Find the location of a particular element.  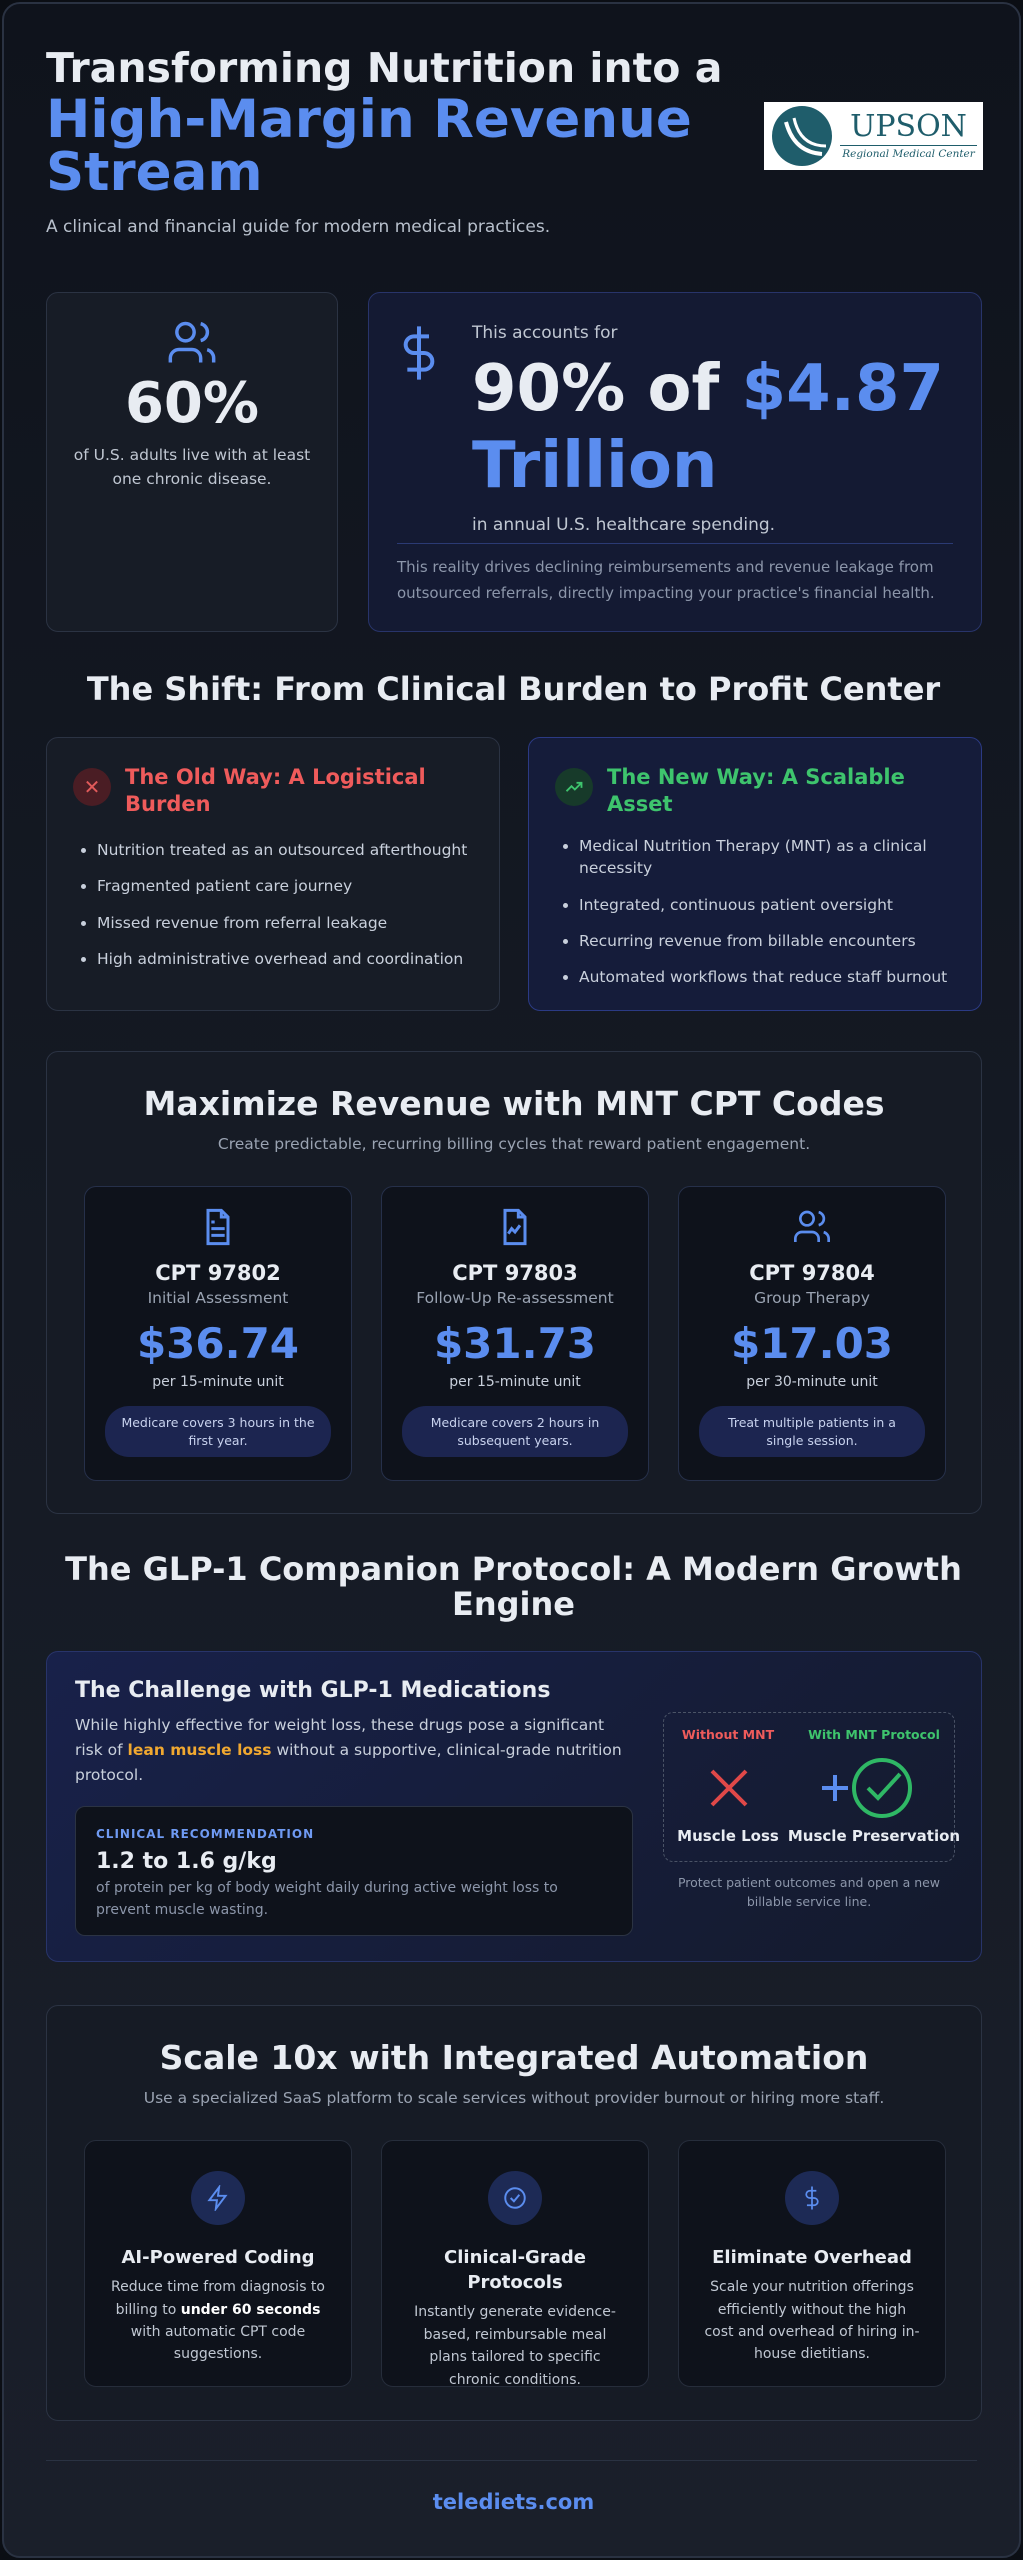

cpt-name: Group Therapy is located at coordinates (812, 1298).